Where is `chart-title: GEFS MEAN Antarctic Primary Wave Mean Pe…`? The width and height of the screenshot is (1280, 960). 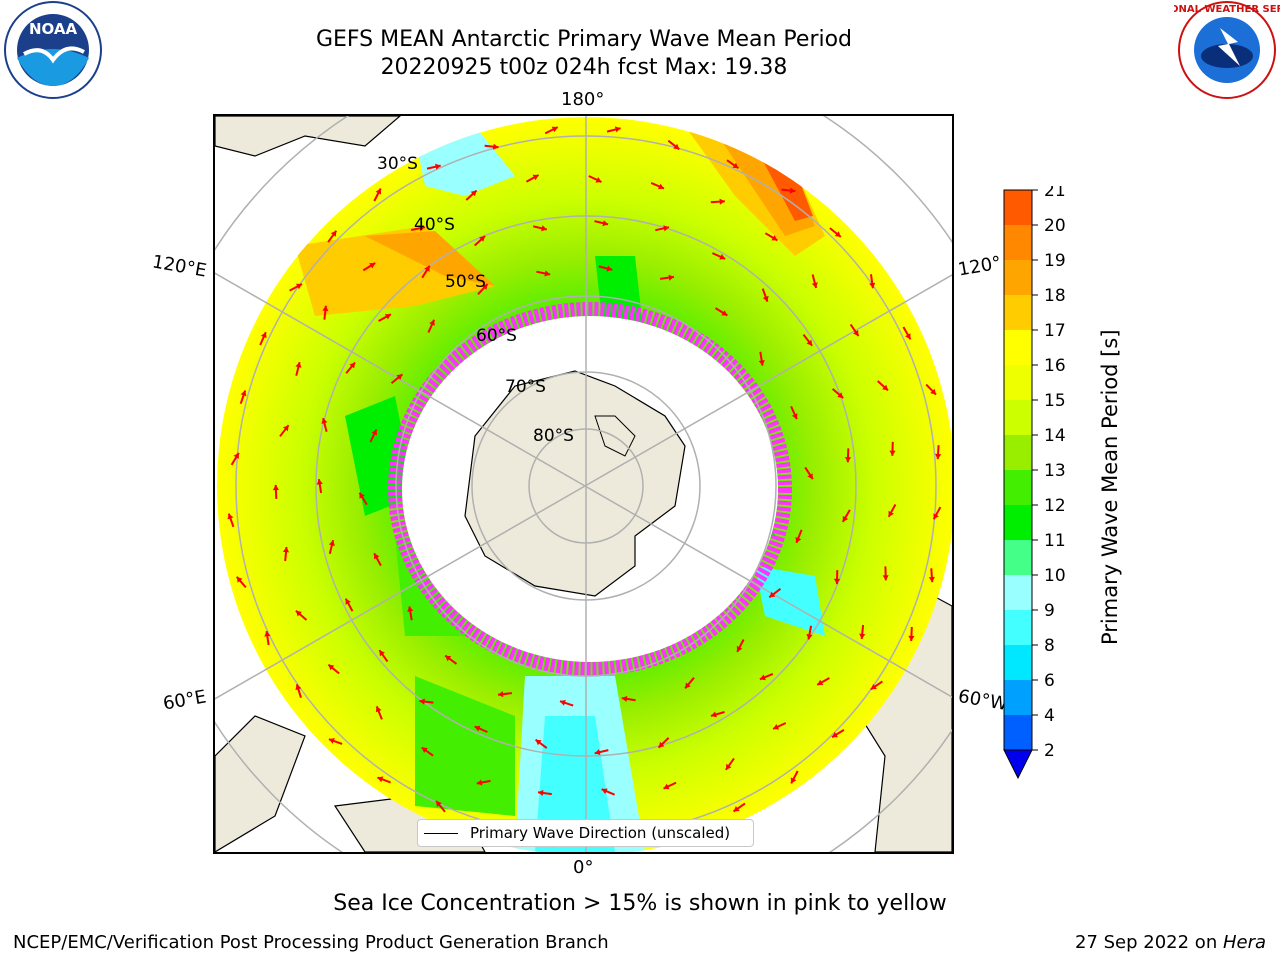 chart-title: GEFS MEAN Antarctic Primary Wave Mean Pe… is located at coordinates (584, 39).